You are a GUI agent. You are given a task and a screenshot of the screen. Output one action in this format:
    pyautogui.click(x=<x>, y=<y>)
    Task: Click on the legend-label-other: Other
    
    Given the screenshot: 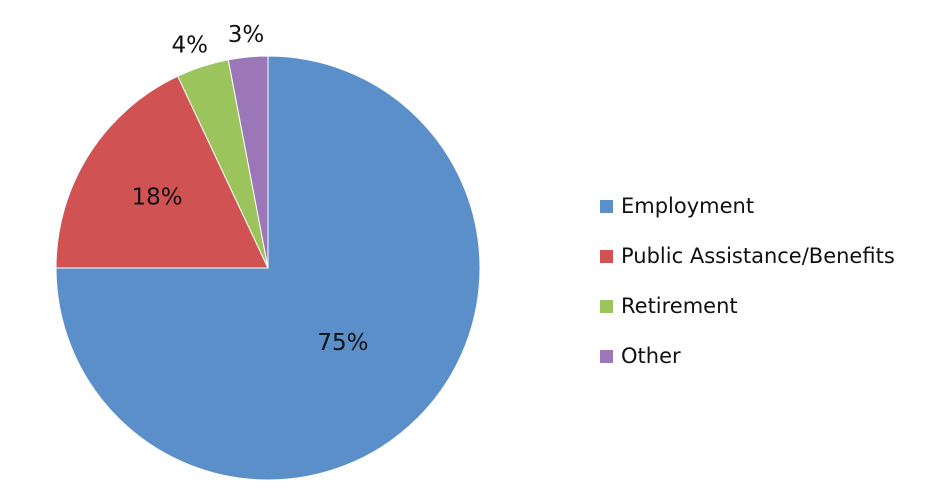 What is the action you would take?
    pyautogui.click(x=651, y=355)
    